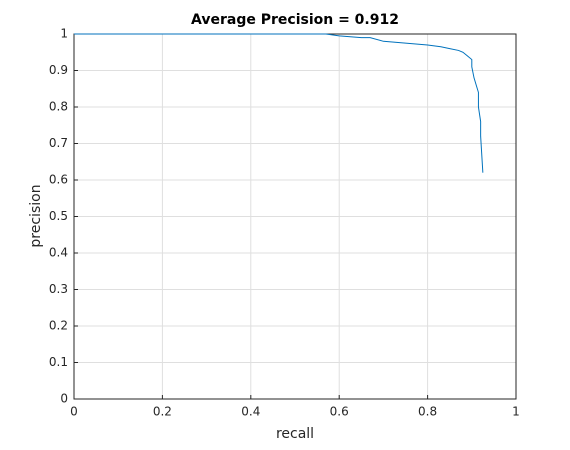  Describe the element at coordinates (58, 362) in the screenshot. I see `y-tick-label: 0.1` at that location.